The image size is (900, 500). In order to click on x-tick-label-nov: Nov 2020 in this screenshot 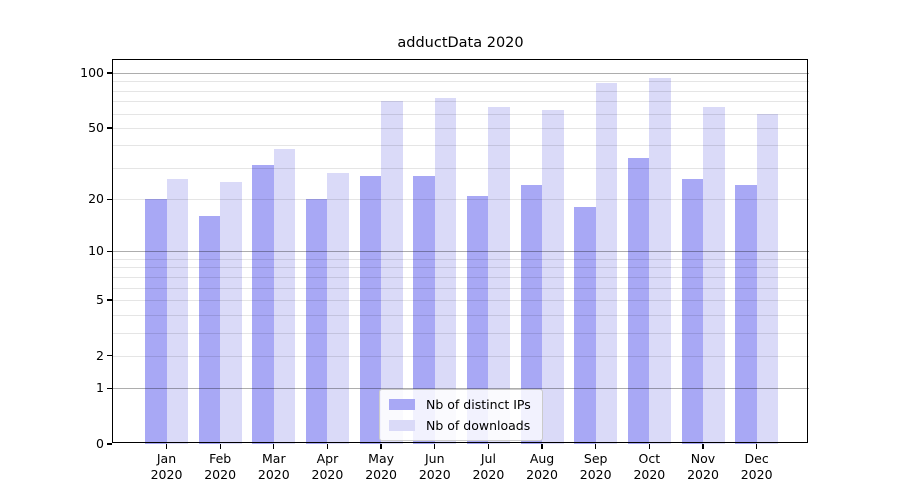, I will do `click(703, 467)`.